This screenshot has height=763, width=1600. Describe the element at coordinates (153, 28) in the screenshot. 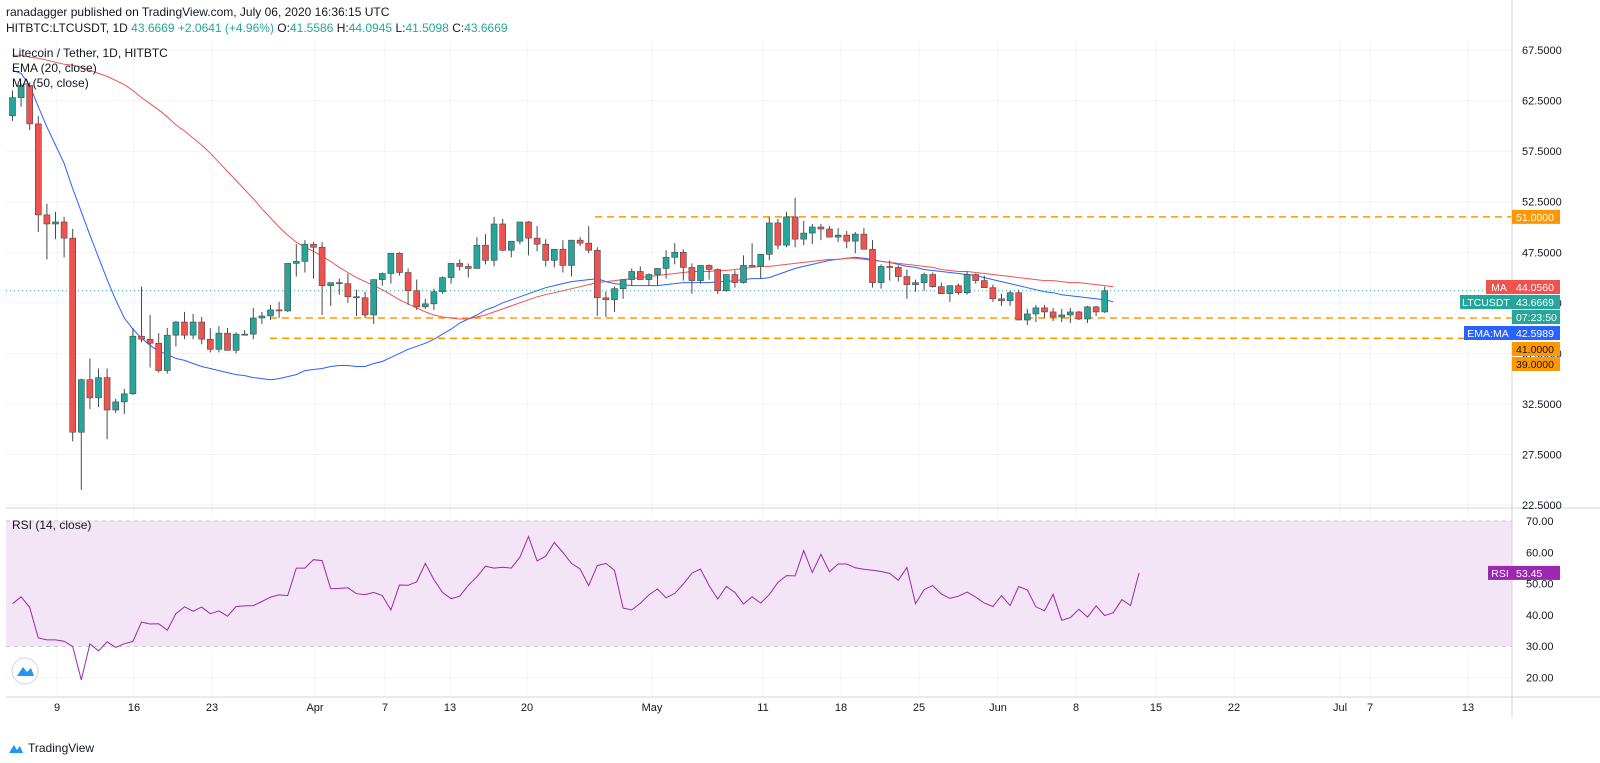

I see `last-value: 43.6669` at that location.